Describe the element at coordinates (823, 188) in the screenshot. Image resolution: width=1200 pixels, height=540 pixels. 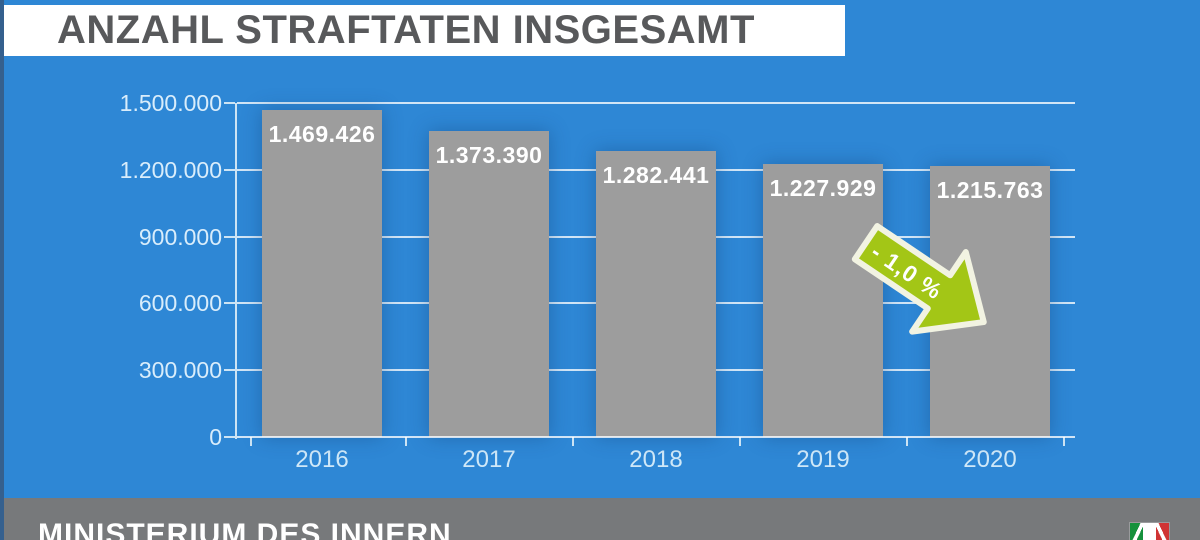
I see `bar-value-label: 1.227.929` at that location.